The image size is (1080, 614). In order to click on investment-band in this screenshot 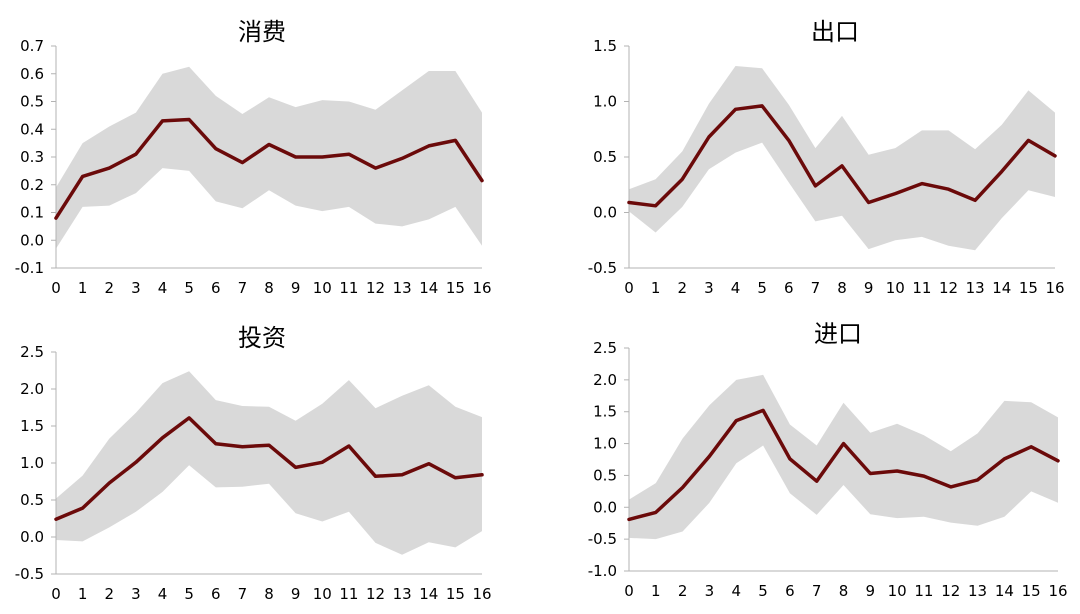, I will do `click(269, 463)`.